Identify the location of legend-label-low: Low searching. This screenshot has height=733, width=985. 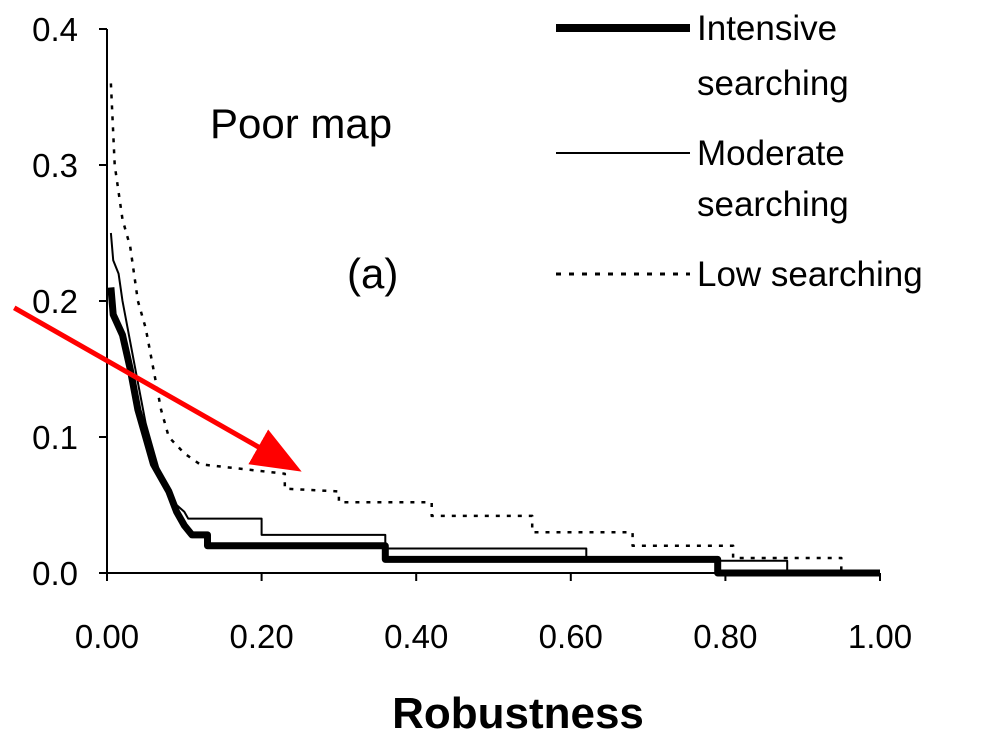
(810, 274).